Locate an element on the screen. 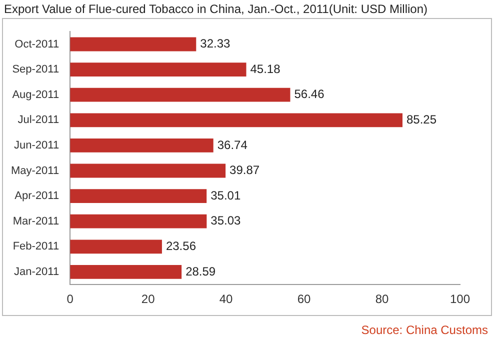  y-tick-label: Aug-2011 is located at coordinates (36, 94).